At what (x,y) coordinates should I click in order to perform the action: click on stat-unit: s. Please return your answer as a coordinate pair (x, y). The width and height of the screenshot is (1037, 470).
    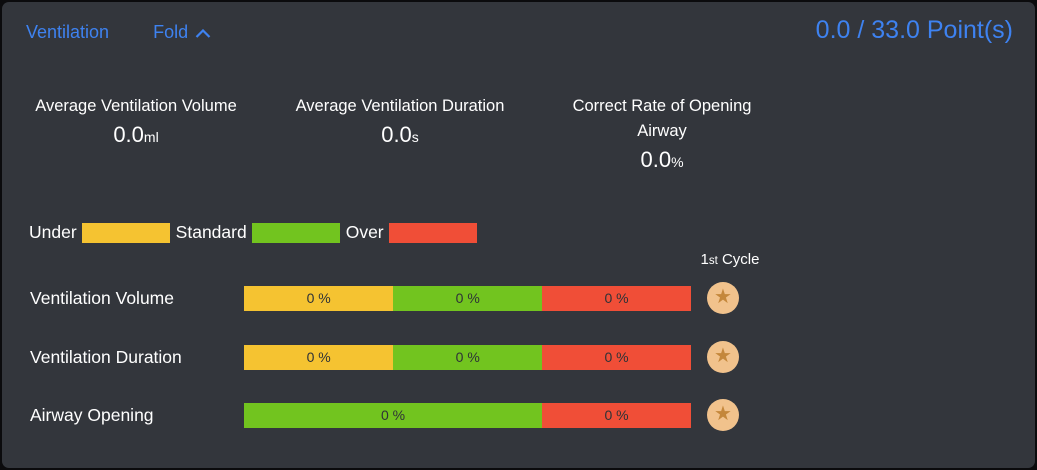
    Looking at the image, I should click on (415, 137).